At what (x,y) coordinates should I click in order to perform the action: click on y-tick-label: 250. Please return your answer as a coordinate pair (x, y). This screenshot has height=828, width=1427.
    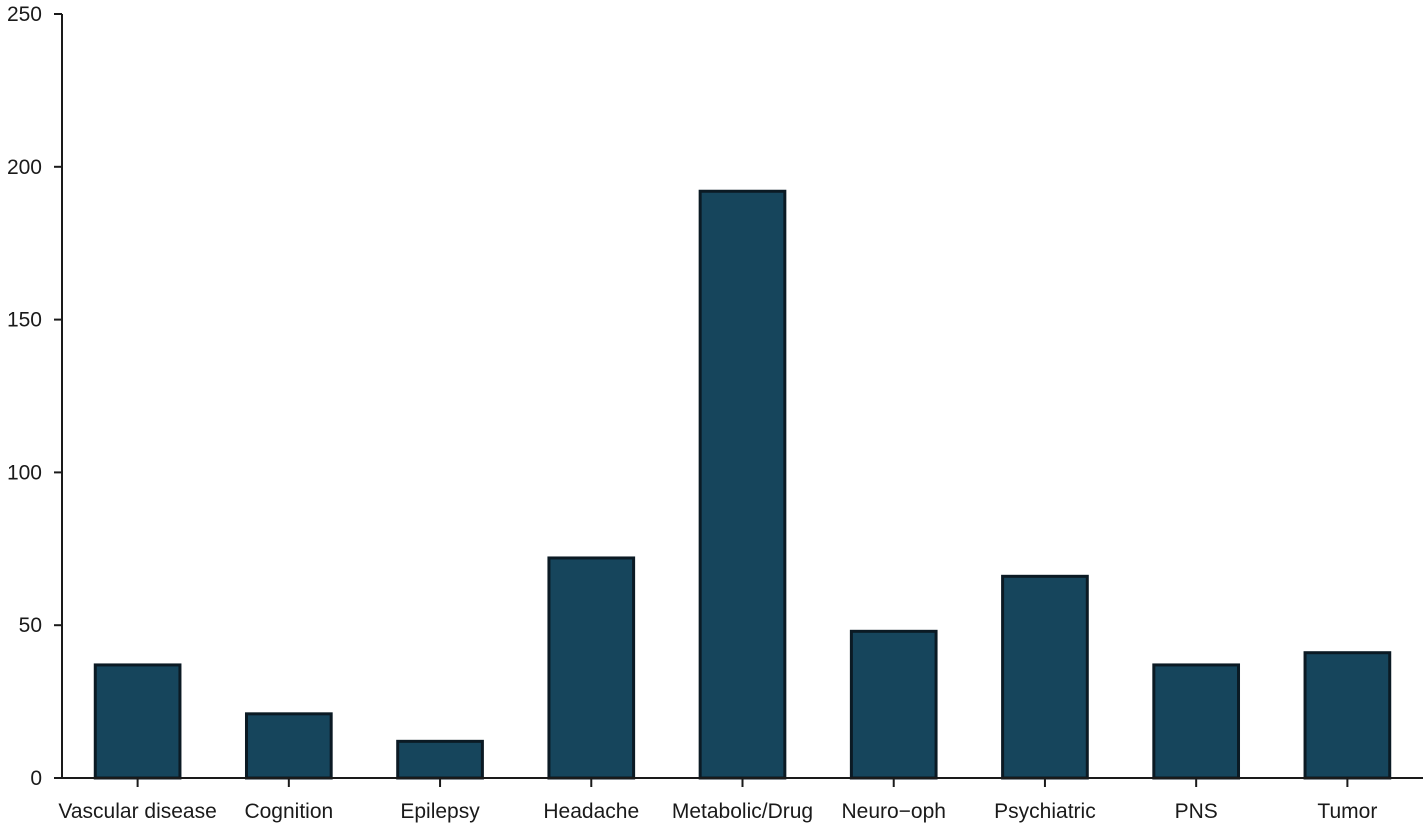
    Looking at the image, I should click on (24, 14).